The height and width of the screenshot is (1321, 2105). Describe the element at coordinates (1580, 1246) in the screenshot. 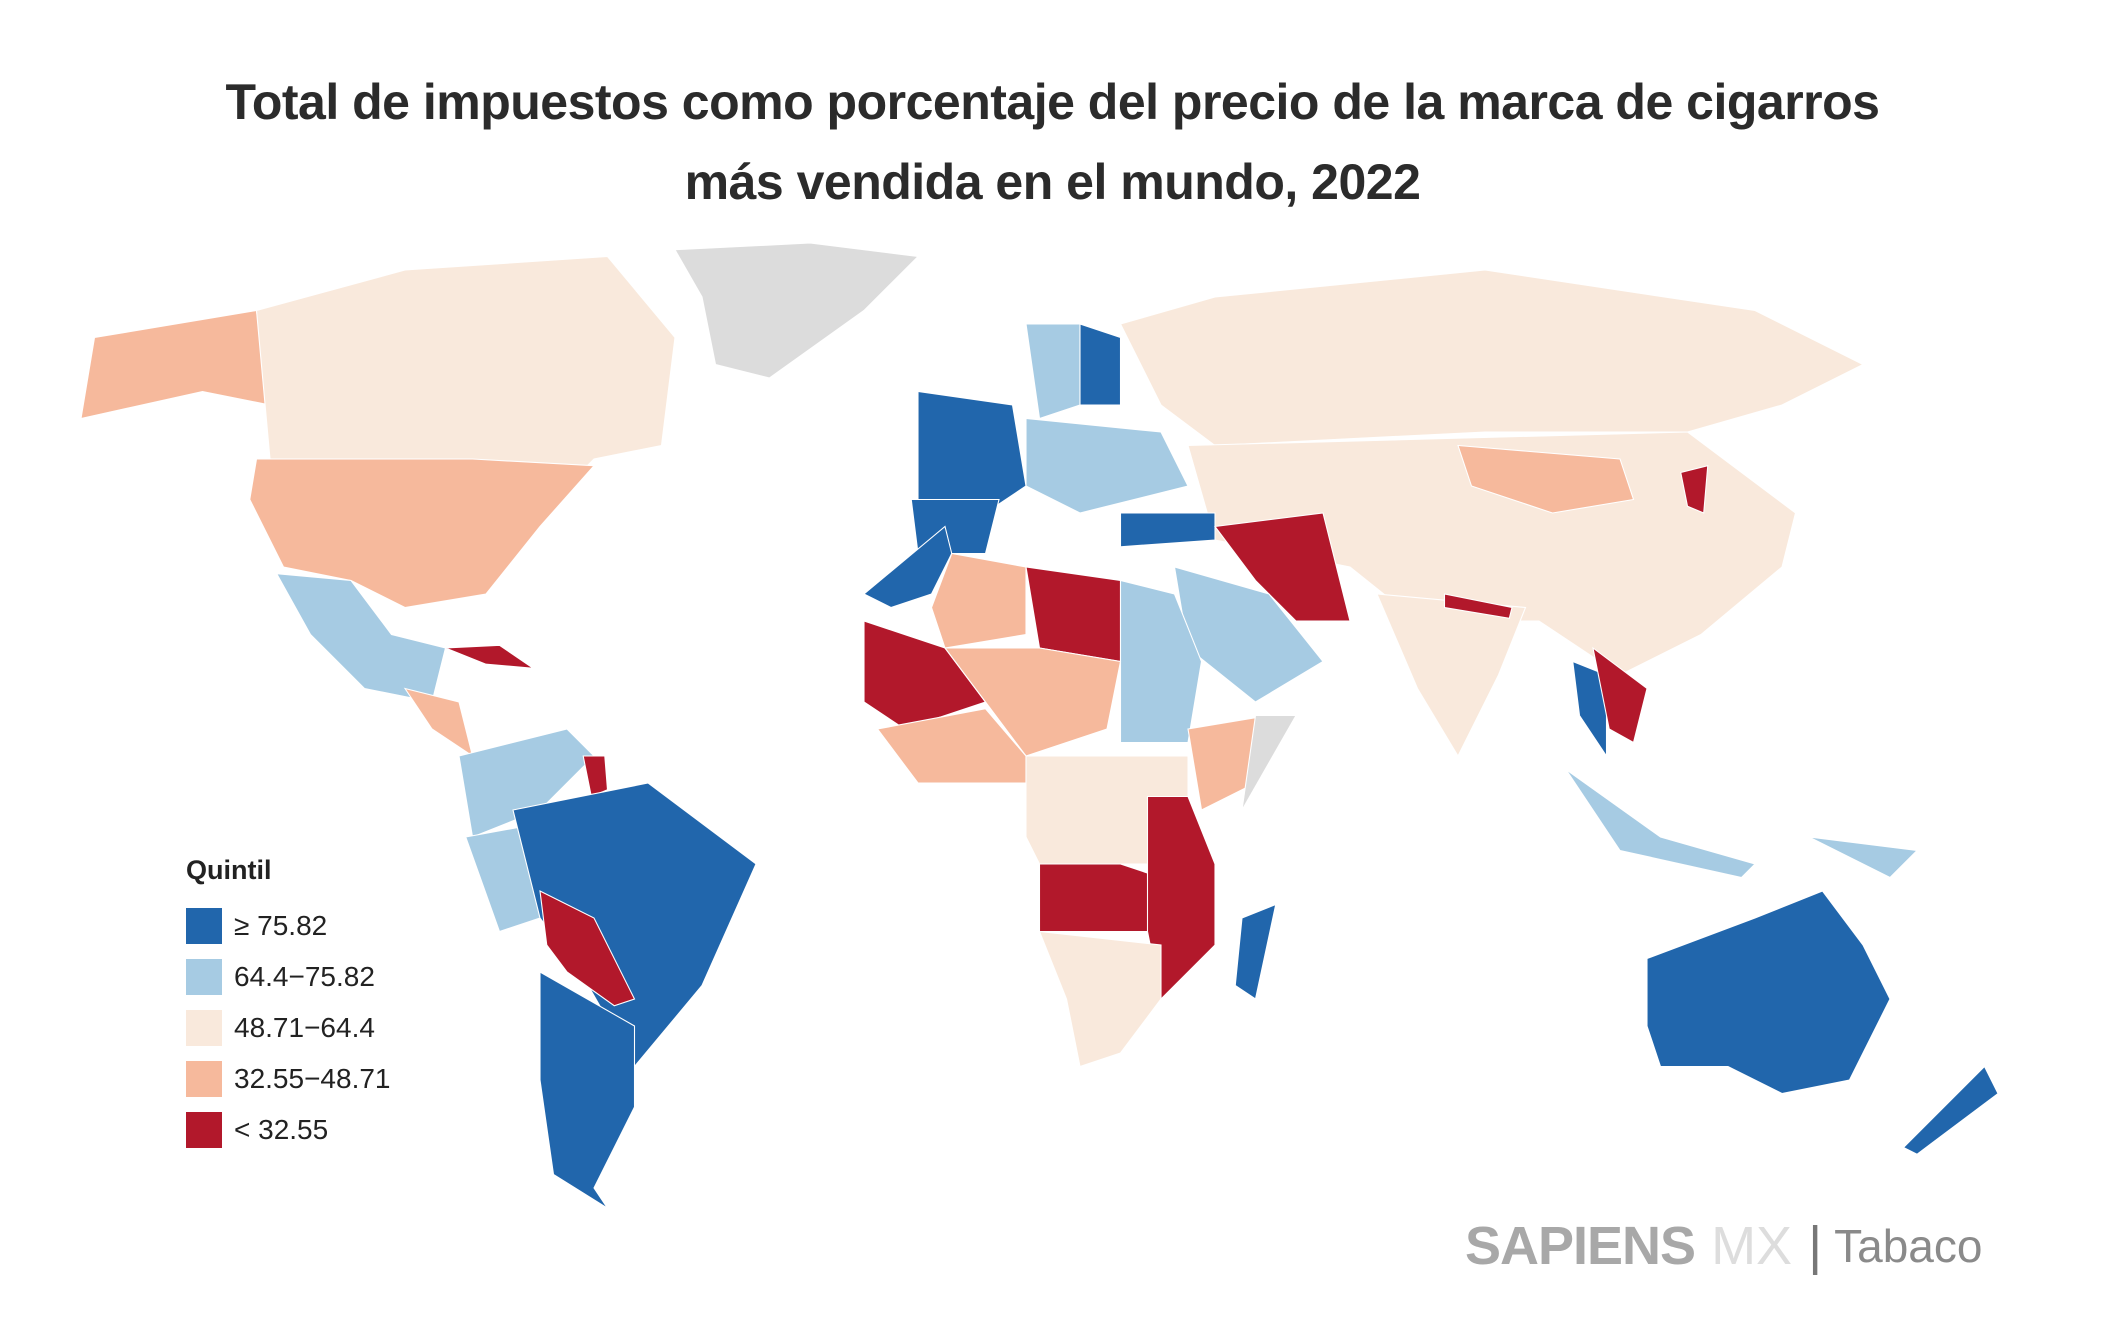

I see `brand-name: SAPIENS` at that location.